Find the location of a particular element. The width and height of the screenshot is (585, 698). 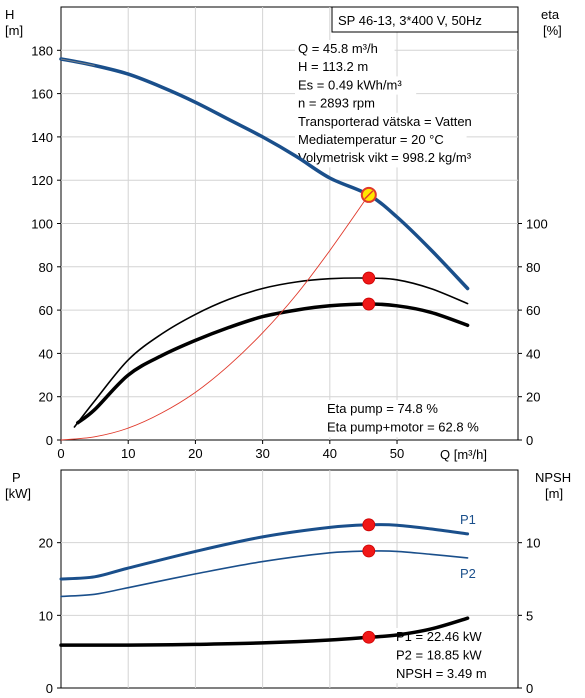

bottom-left-axis-label-line-1: P is located at coordinates (16, 477).